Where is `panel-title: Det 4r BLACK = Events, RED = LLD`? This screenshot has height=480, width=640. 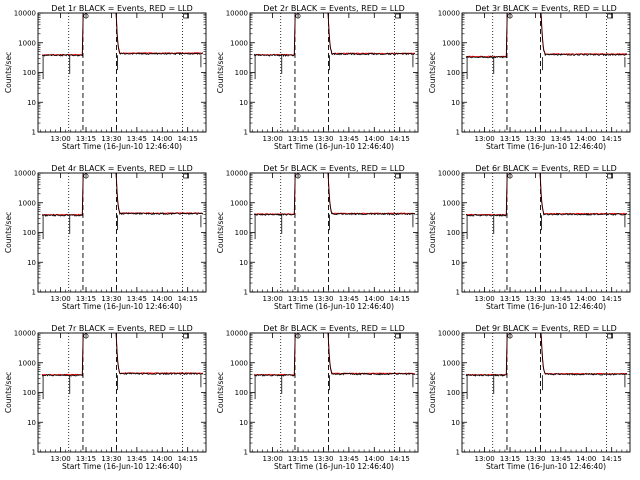 panel-title: Det 4r BLACK = Events, RED = LLD is located at coordinates (122, 168).